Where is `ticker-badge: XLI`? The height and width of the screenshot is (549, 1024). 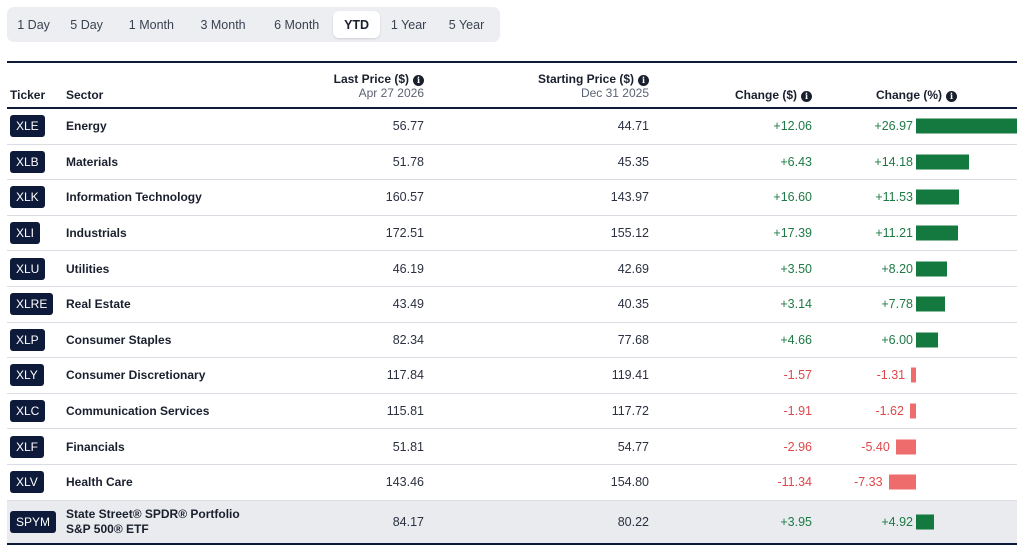 ticker-badge: XLI is located at coordinates (25, 233).